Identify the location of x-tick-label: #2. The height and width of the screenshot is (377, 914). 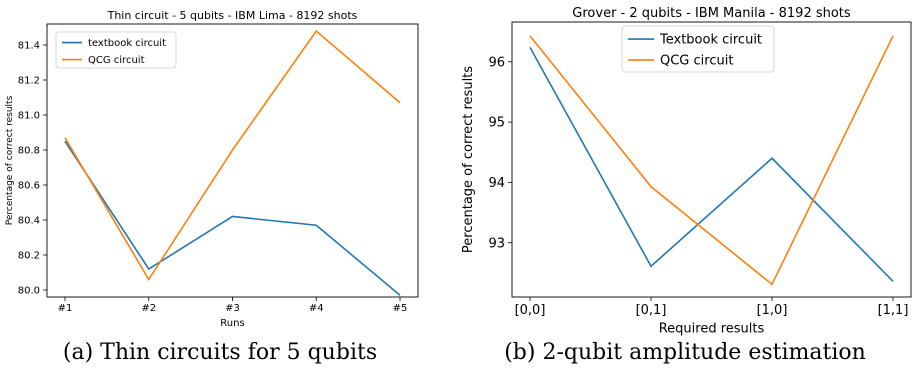
(148, 308).